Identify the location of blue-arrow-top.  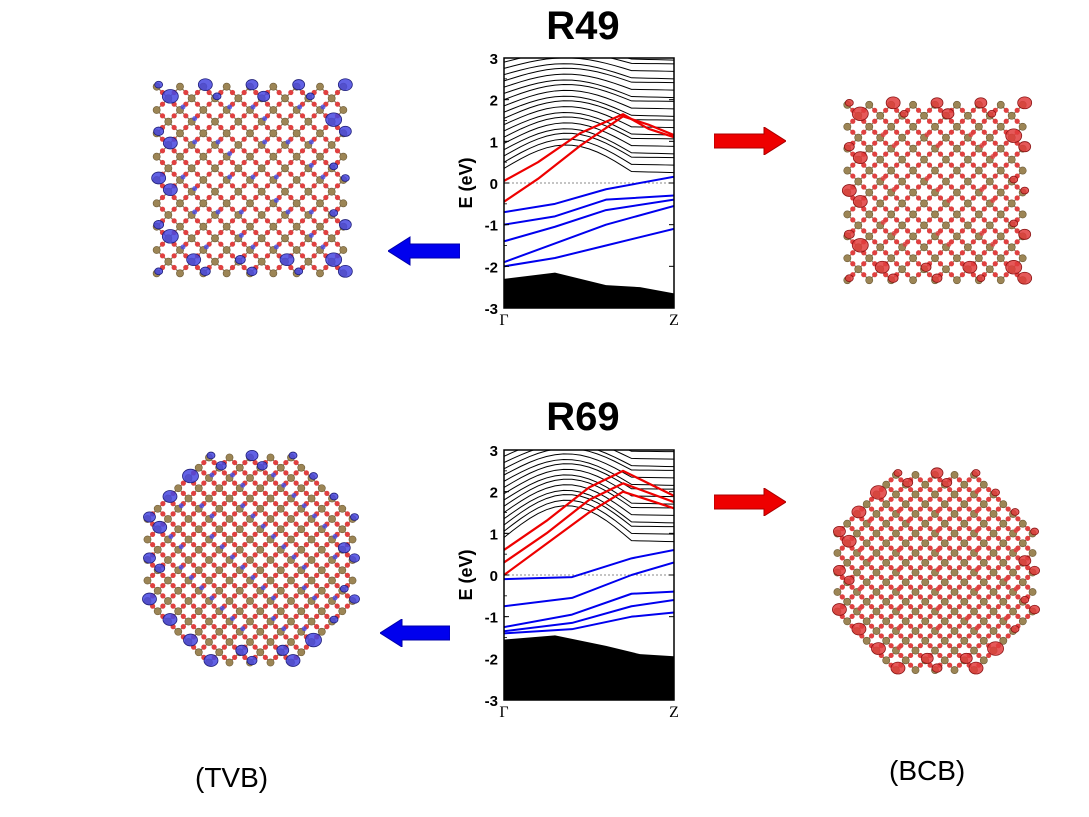
(424, 251).